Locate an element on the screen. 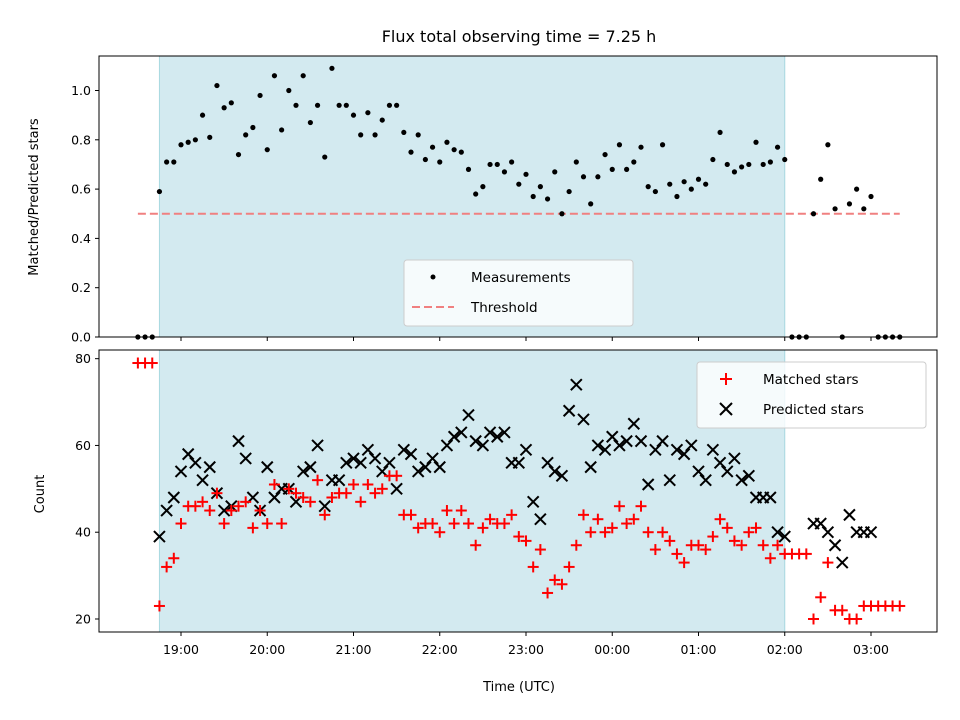 The width and height of the screenshot is (960, 720). top-ytick-label: 1.0 is located at coordinates (81, 90).